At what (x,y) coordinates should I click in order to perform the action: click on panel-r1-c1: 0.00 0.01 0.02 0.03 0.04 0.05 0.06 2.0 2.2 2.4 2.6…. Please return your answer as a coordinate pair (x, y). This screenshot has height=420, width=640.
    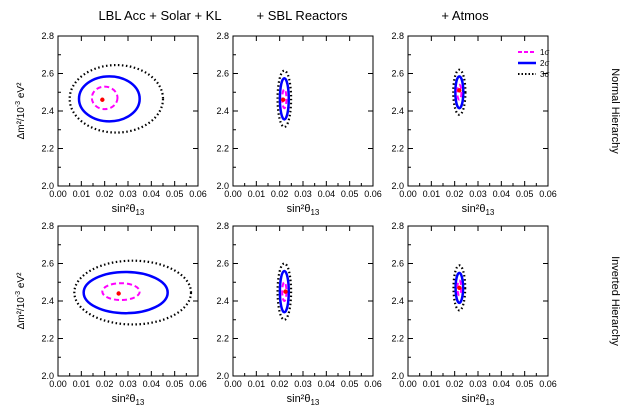
    Looking at the image, I should click on (298, 314).